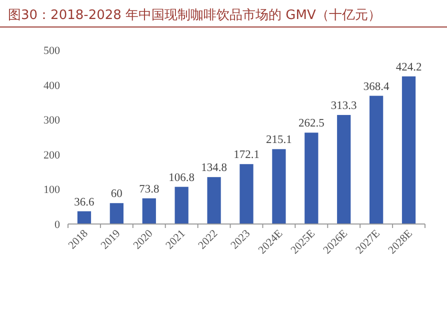 This screenshot has width=447, height=324. What do you see at coordinates (279, 140) in the screenshot?
I see `data-label: 215.1` at bounding box center [279, 140].